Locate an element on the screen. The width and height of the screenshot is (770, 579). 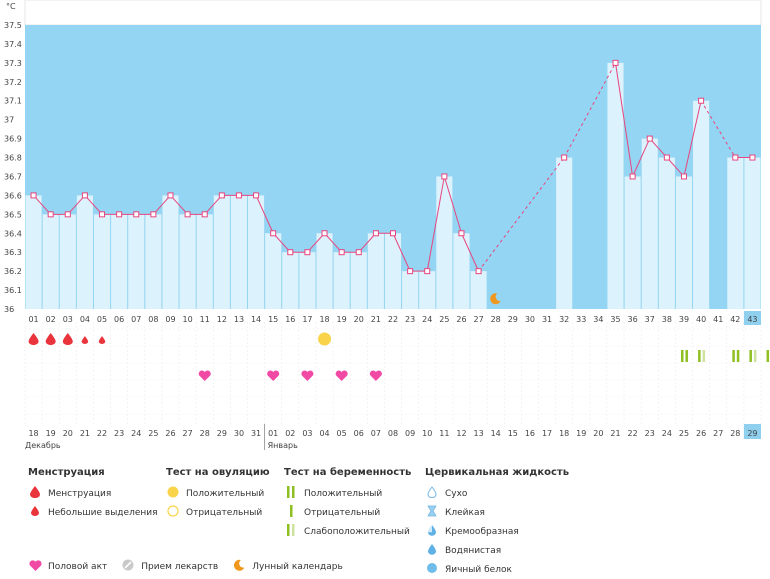
legend-label: Водянистая is located at coordinates (473, 550).